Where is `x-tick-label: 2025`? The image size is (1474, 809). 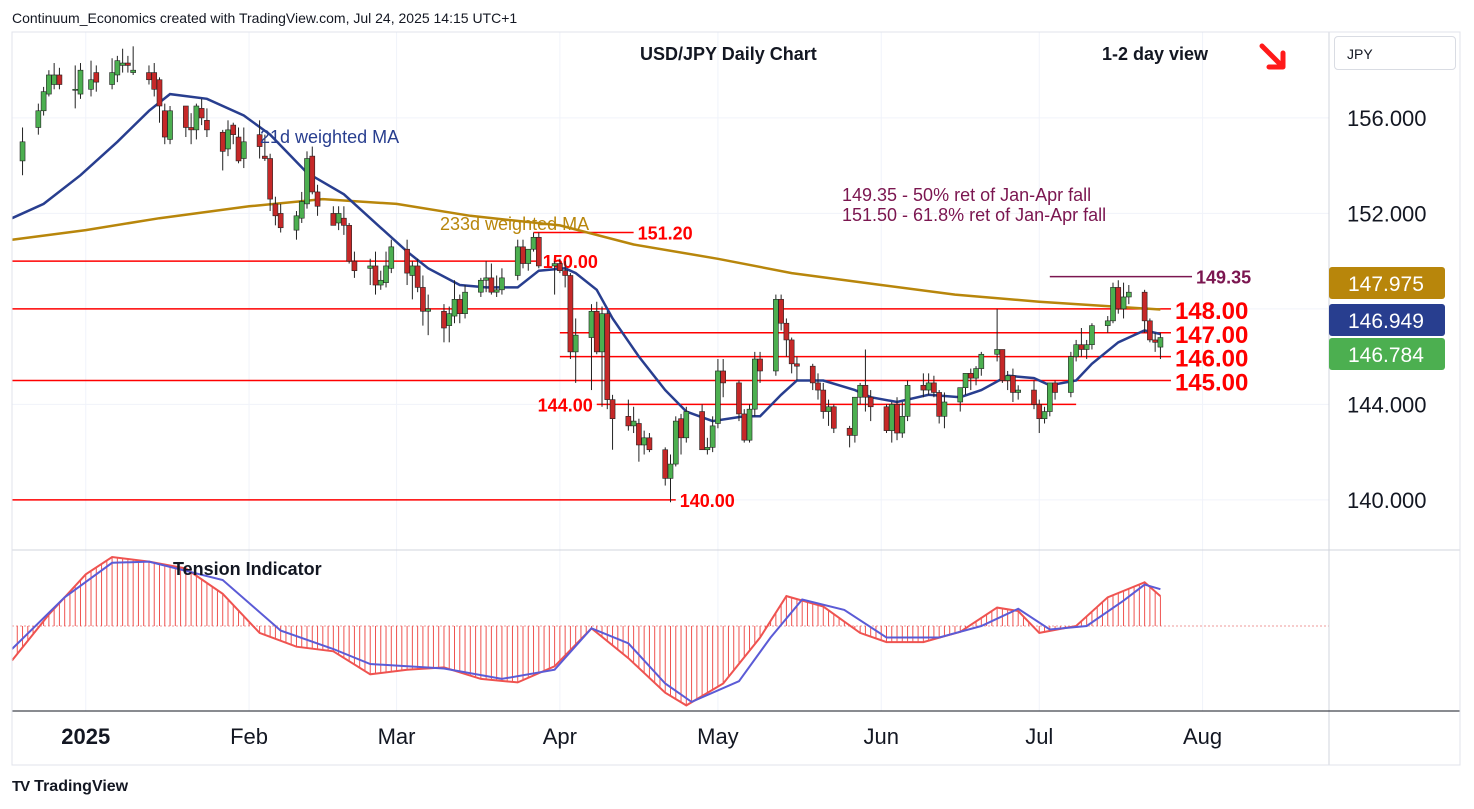
x-tick-label: 2025 is located at coordinates (85, 736).